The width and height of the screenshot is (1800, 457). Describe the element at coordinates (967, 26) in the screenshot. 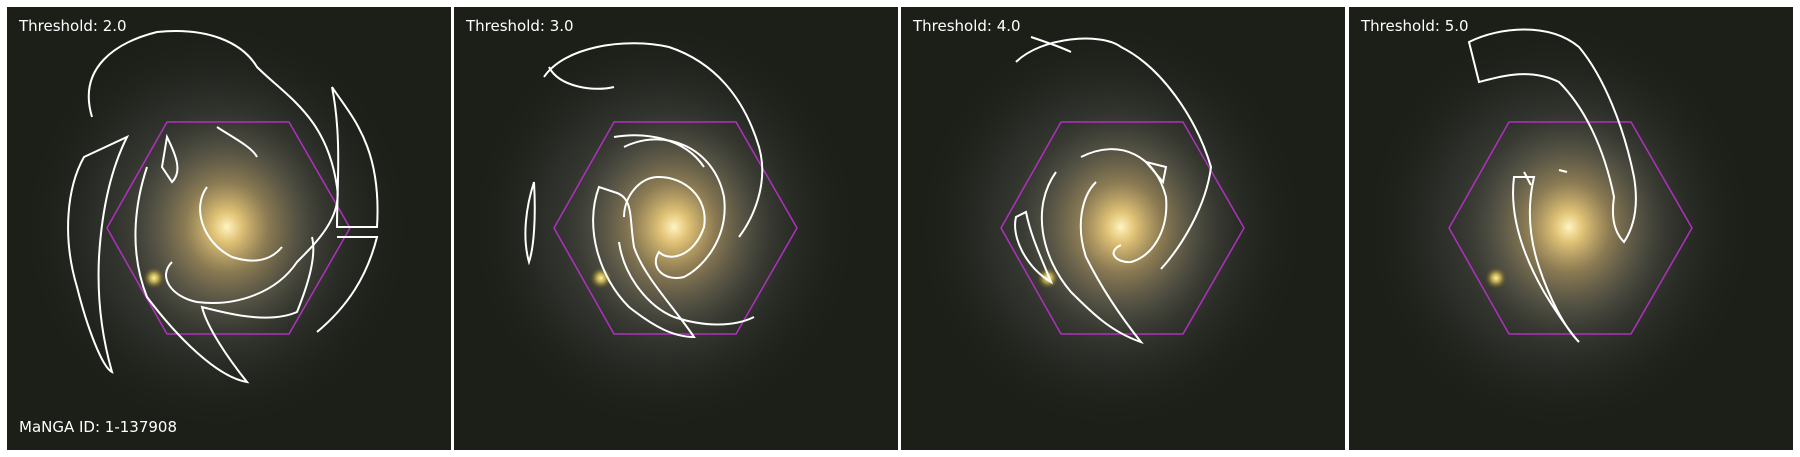

I see `threshold-label: Threshold: 4.0` at that location.